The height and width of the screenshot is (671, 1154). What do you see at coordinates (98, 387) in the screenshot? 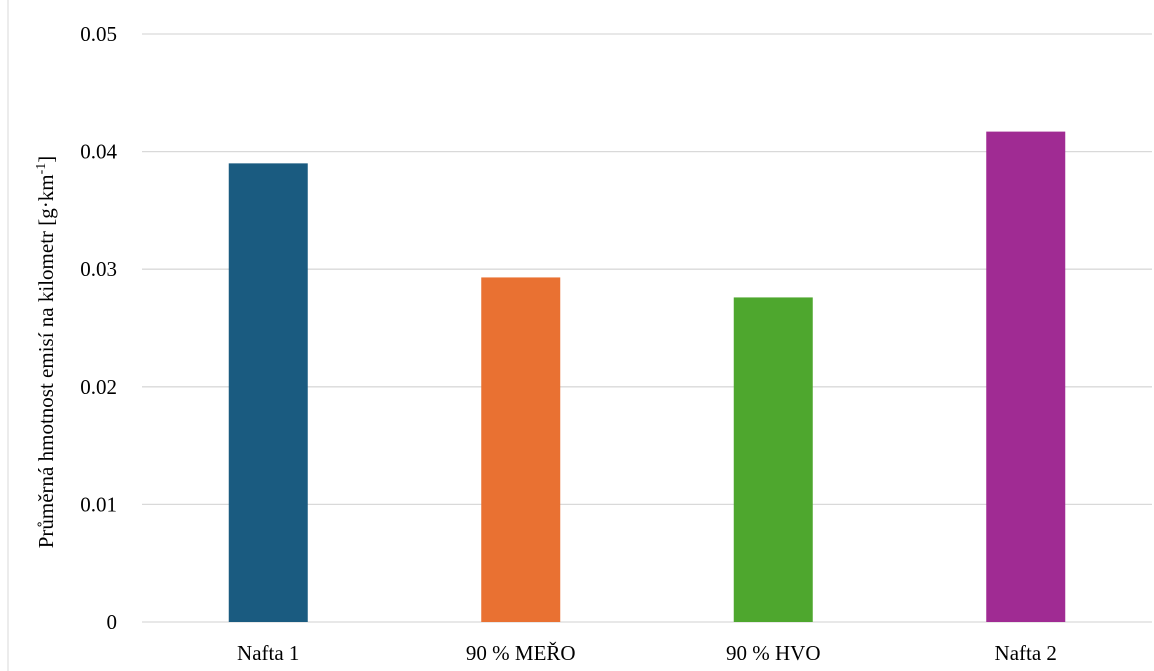
I see `y-tick-label: 0.02` at bounding box center [98, 387].